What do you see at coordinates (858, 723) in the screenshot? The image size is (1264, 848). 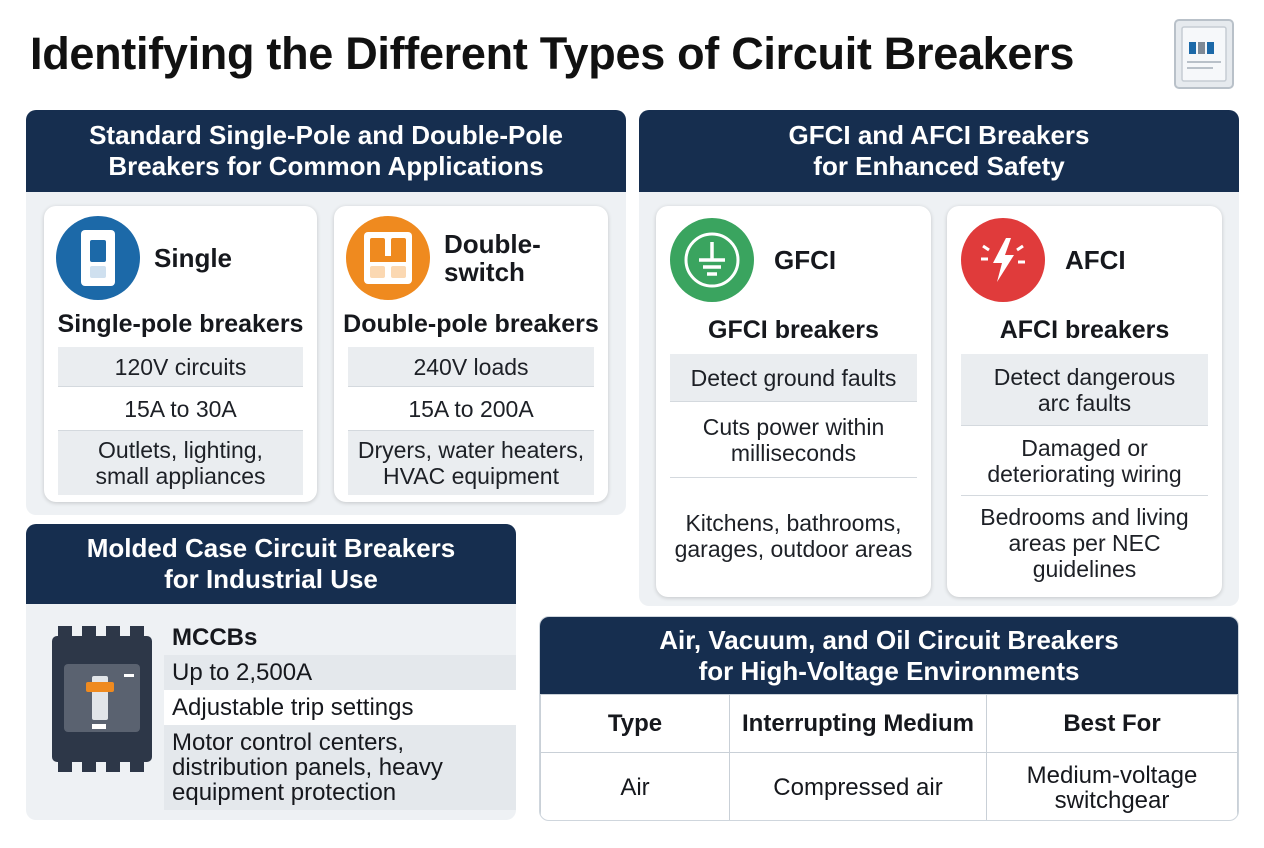 I see `column-header: Interrupting Medium` at bounding box center [858, 723].